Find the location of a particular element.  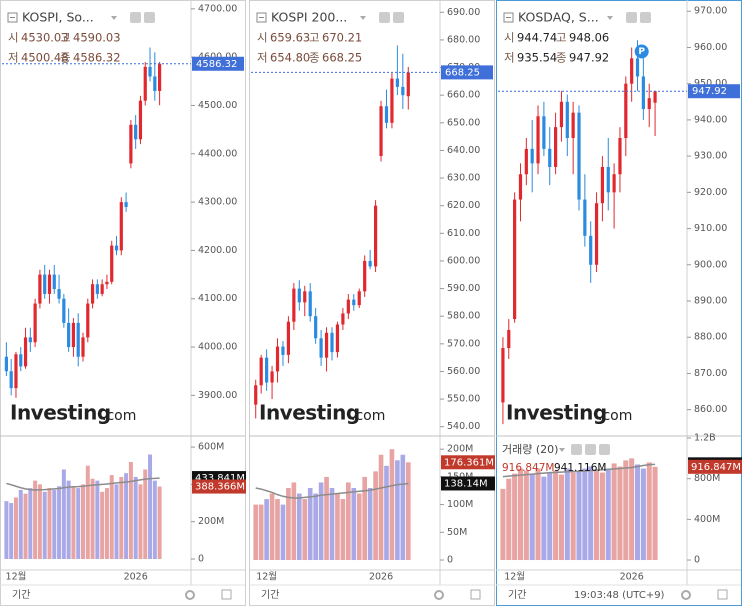

y-tick-label: 4700.00 is located at coordinates (217, 8).